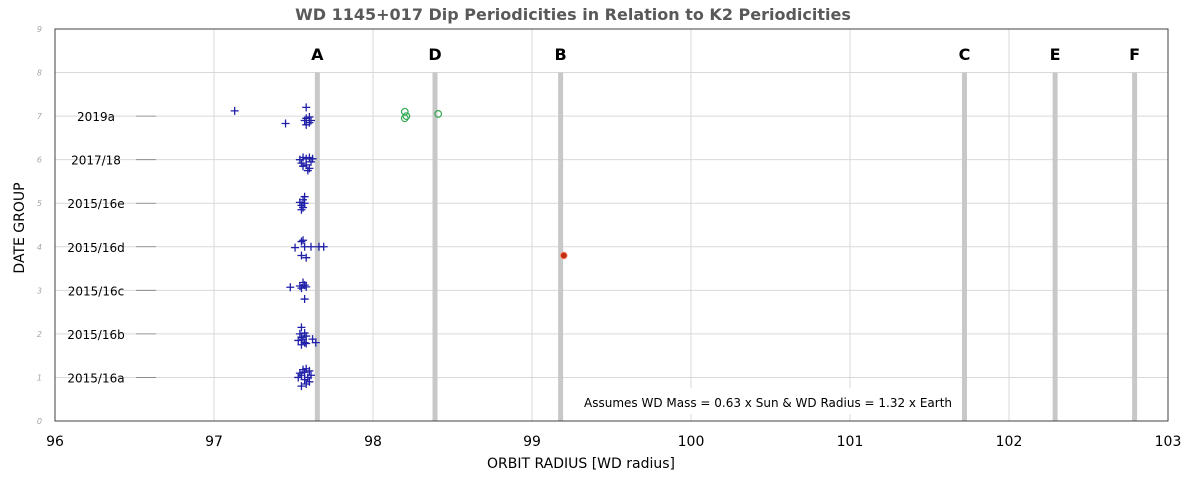 This screenshot has width=1186, height=478. I want to click on x-tick-label: 100, so click(691, 442).